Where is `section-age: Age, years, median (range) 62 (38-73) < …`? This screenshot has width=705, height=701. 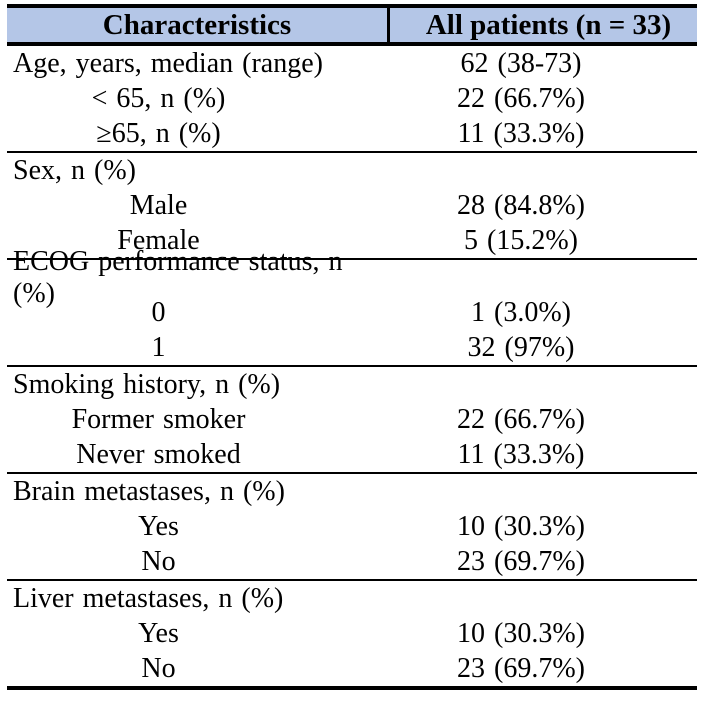 section-age: Age, years, median (range) 62 (38-73) < … is located at coordinates (352, 98).